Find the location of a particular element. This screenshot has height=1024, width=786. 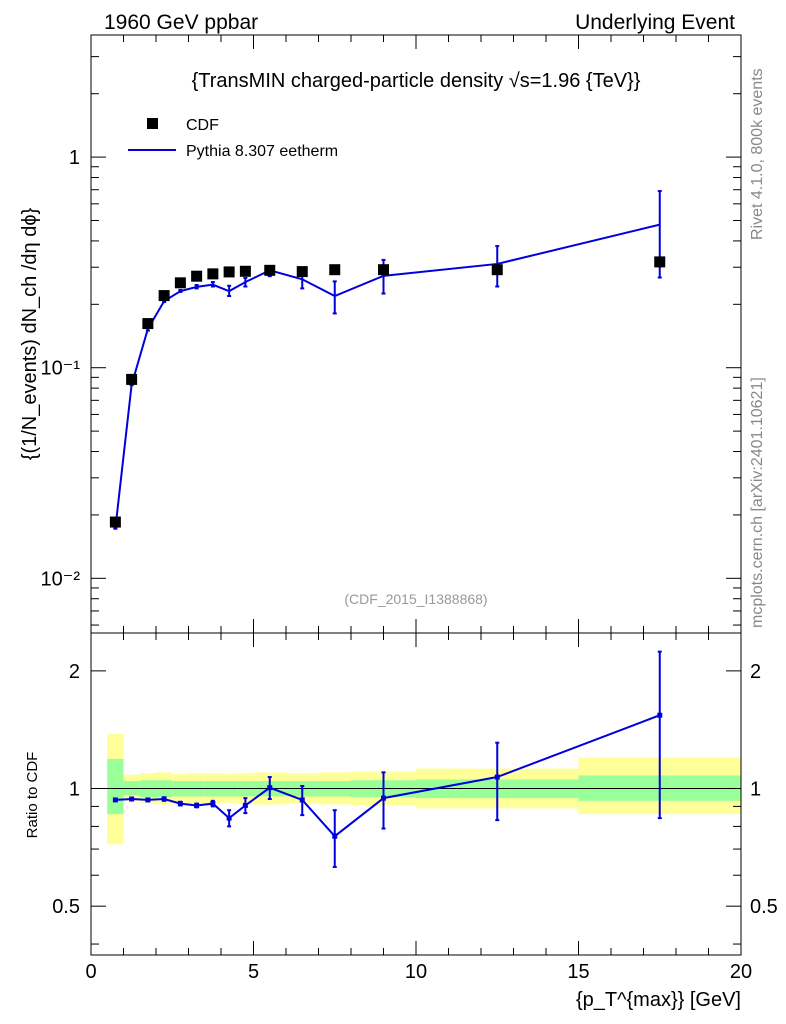

header-left: 1960 GeV ppbar is located at coordinates (181, 22).